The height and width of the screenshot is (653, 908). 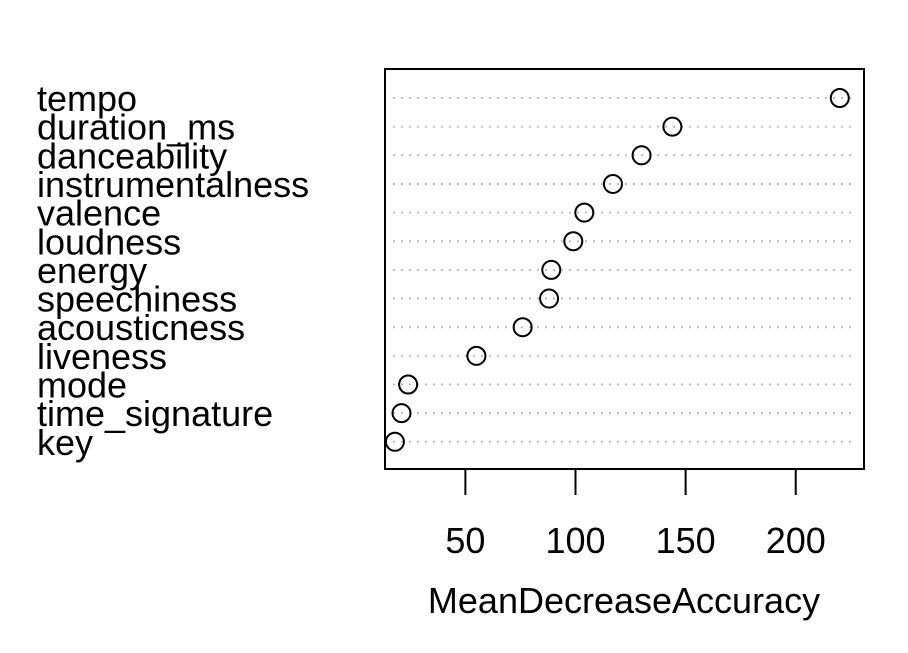 What do you see at coordinates (82, 385) in the screenshot?
I see `category-label: mode` at bounding box center [82, 385].